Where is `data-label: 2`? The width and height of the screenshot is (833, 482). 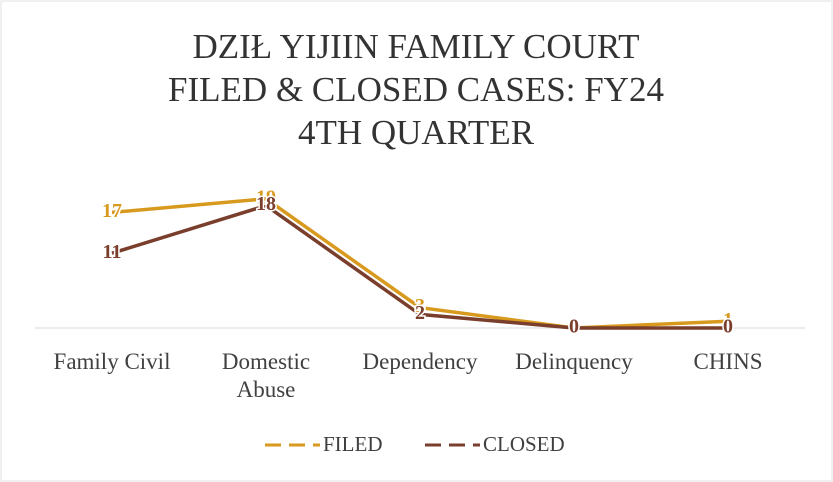 data-label: 2 is located at coordinates (420, 313).